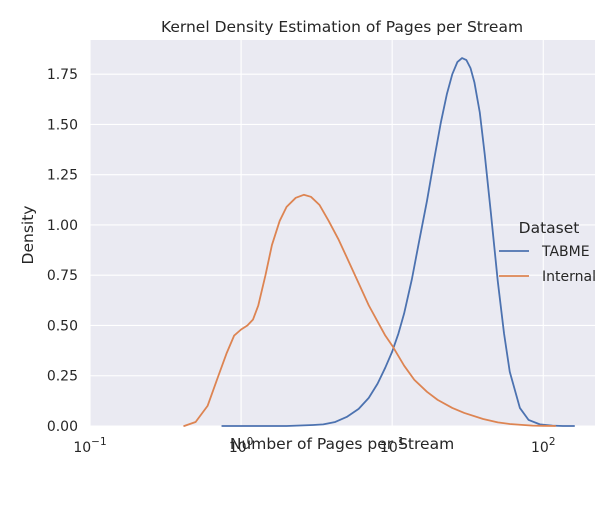 This screenshot has height=505, width=614. Describe the element at coordinates (62, 226) in the screenshot. I see `y-tick-label: 1.00` at that location.